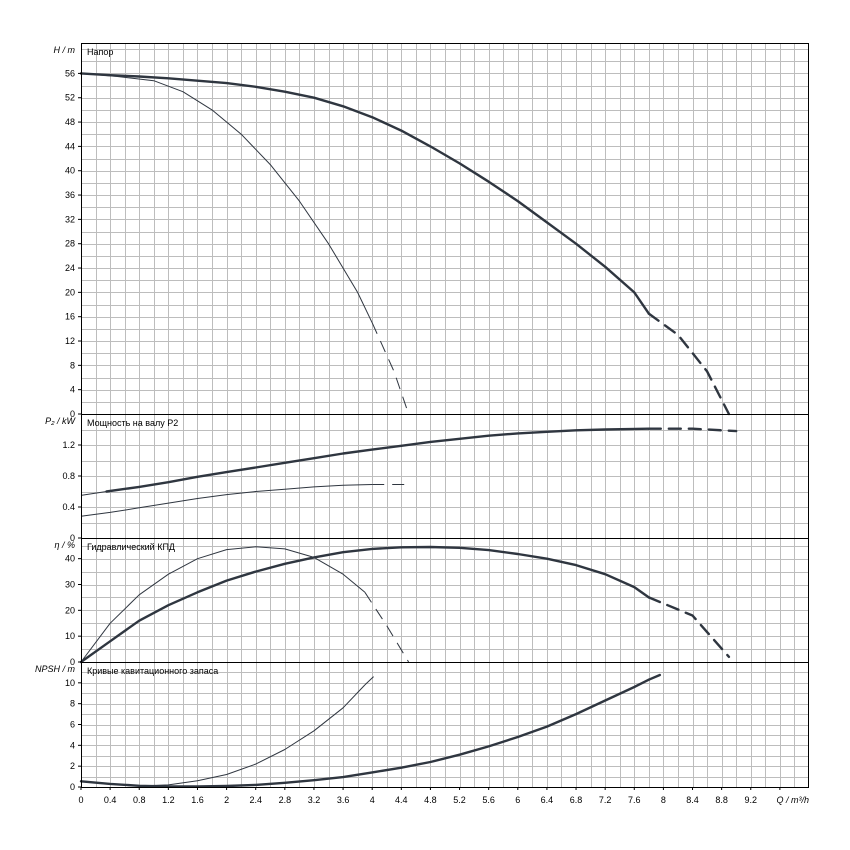 The height and width of the screenshot is (850, 850). Describe the element at coordinates (70, 585) in the screenshot. I see `y-tick-label: 30` at that location.